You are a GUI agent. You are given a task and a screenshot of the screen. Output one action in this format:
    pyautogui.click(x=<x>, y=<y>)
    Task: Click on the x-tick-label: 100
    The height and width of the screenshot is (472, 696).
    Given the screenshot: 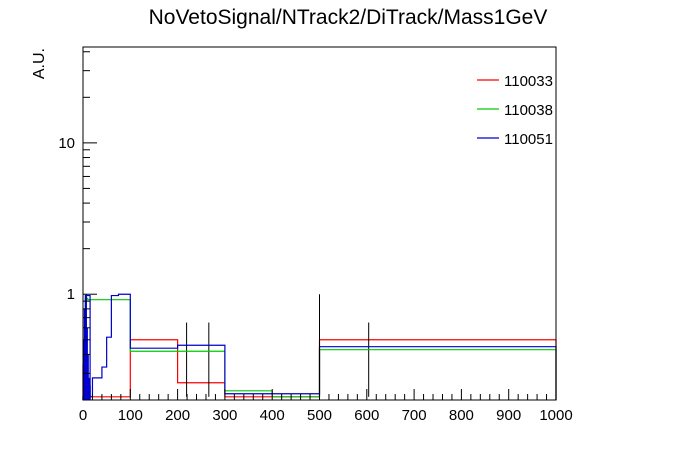 What is the action you would take?
    pyautogui.click(x=130, y=415)
    